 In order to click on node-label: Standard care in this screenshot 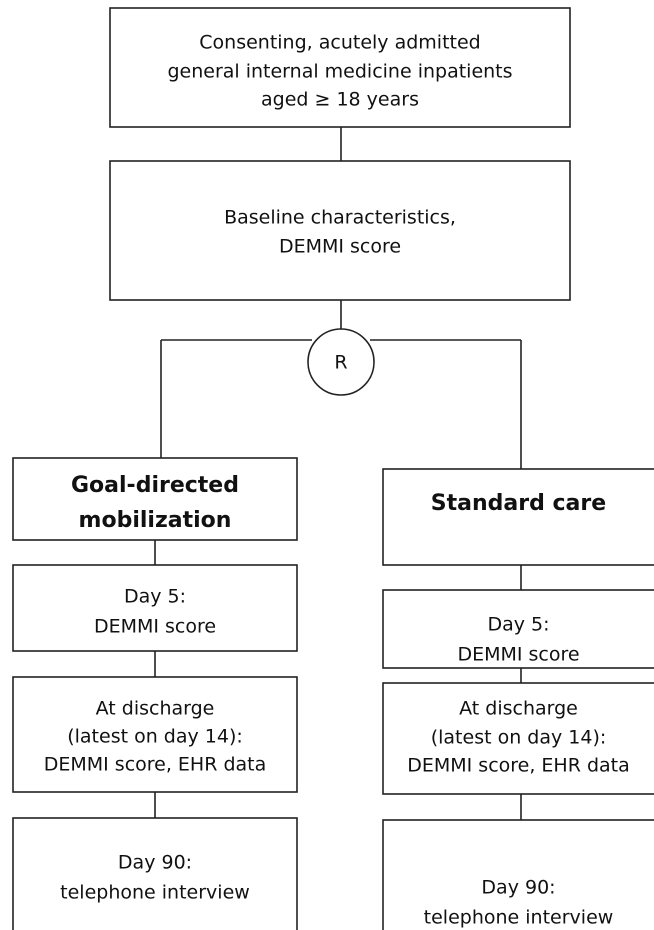, I will do `click(518, 503)`.